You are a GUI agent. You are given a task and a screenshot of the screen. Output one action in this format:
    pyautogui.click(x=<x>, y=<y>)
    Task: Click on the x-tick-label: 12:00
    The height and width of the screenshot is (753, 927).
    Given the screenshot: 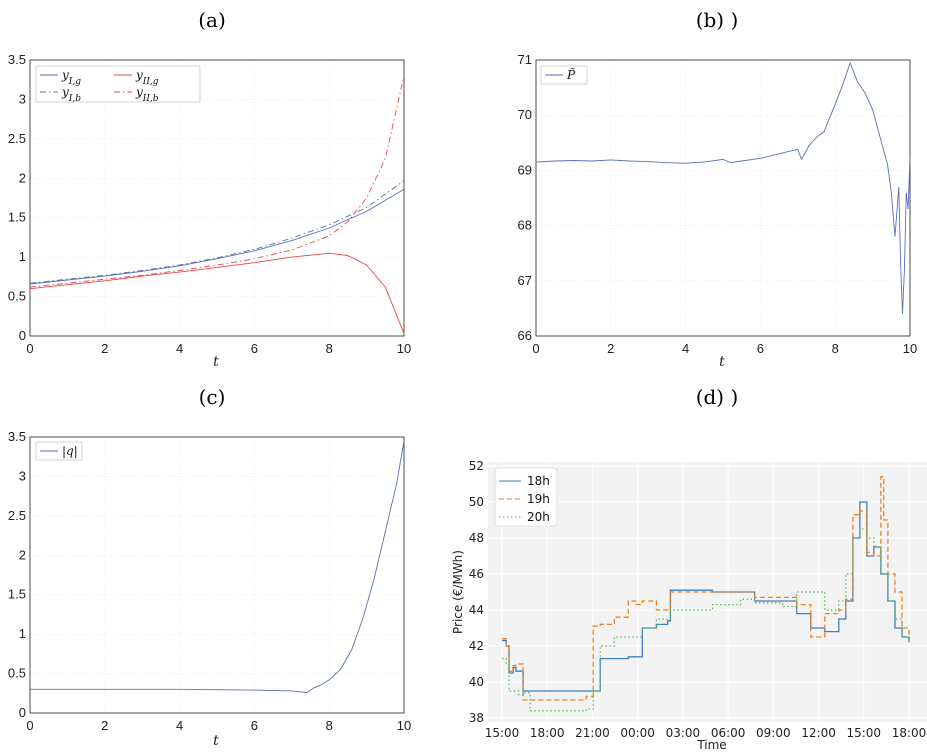 What is the action you would take?
    pyautogui.click(x=818, y=733)
    